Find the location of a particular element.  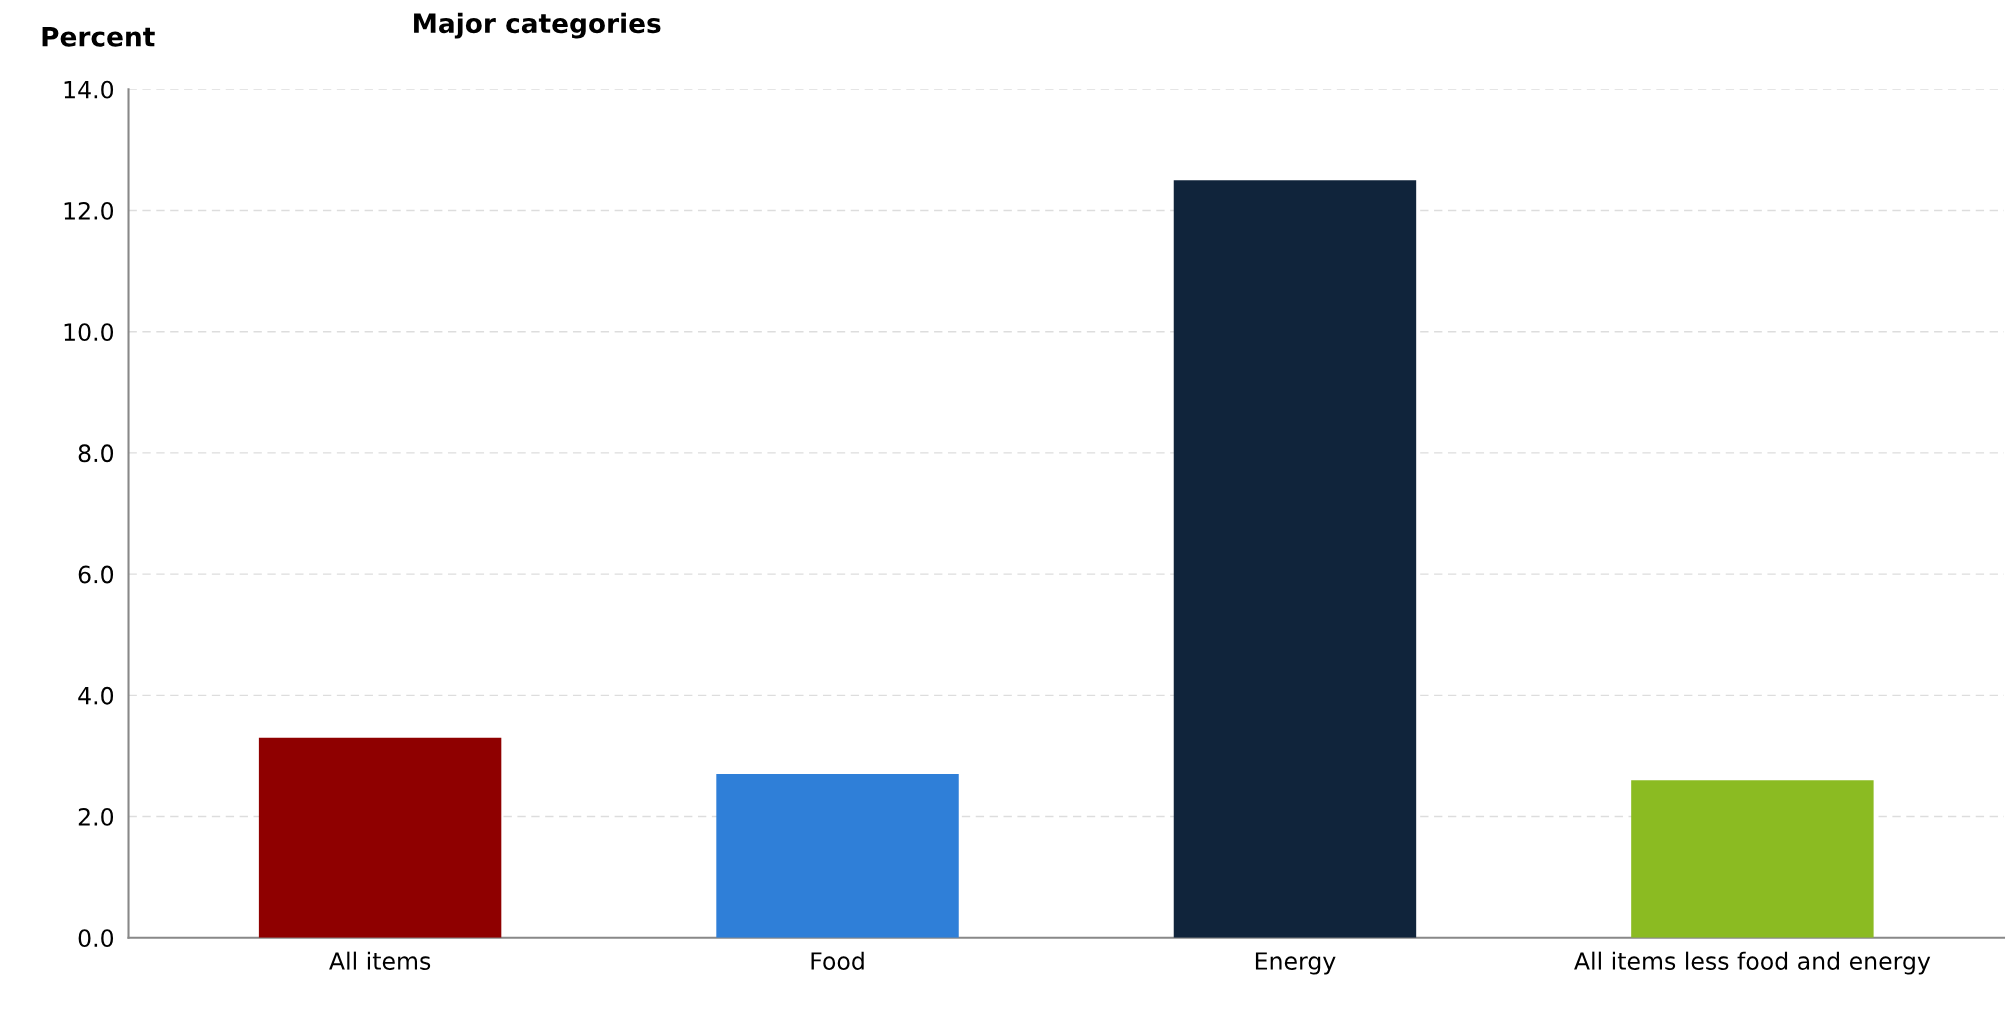

x-tick-label: Energy is located at coordinates (1295, 963).